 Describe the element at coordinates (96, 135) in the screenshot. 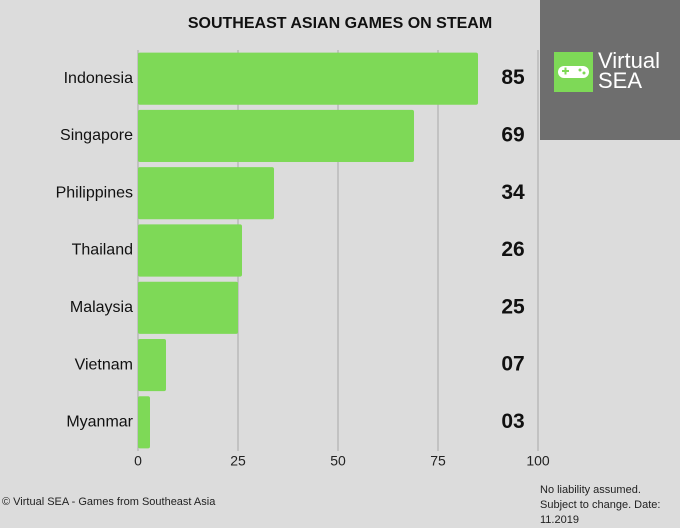

I see `y-tick-label: Singapore` at that location.